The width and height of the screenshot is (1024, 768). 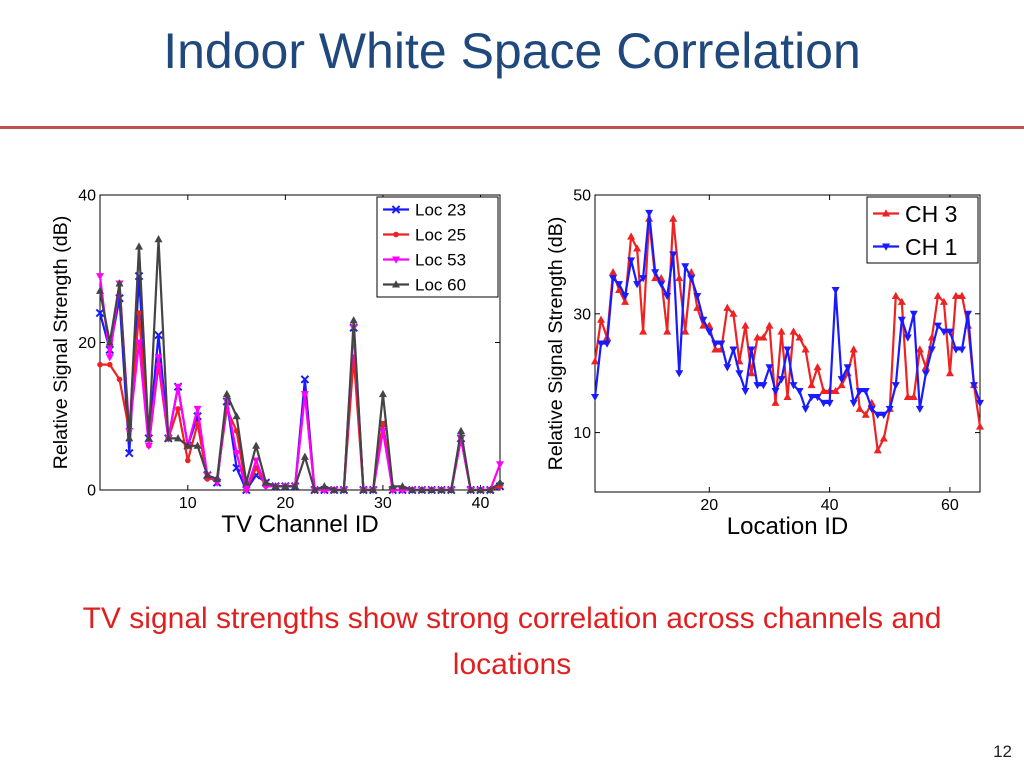 What do you see at coordinates (512, 51) in the screenshot?
I see `slide-title: Indoor White Space Correlation` at bounding box center [512, 51].